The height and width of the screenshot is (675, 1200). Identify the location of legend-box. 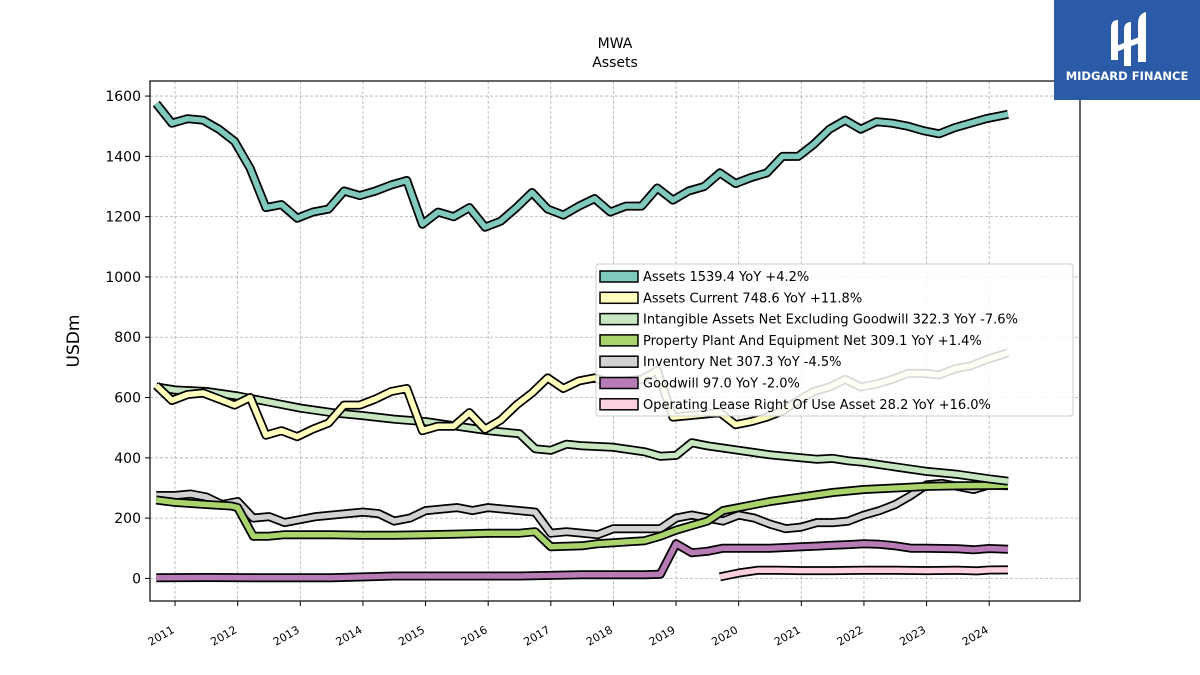
(834, 340).